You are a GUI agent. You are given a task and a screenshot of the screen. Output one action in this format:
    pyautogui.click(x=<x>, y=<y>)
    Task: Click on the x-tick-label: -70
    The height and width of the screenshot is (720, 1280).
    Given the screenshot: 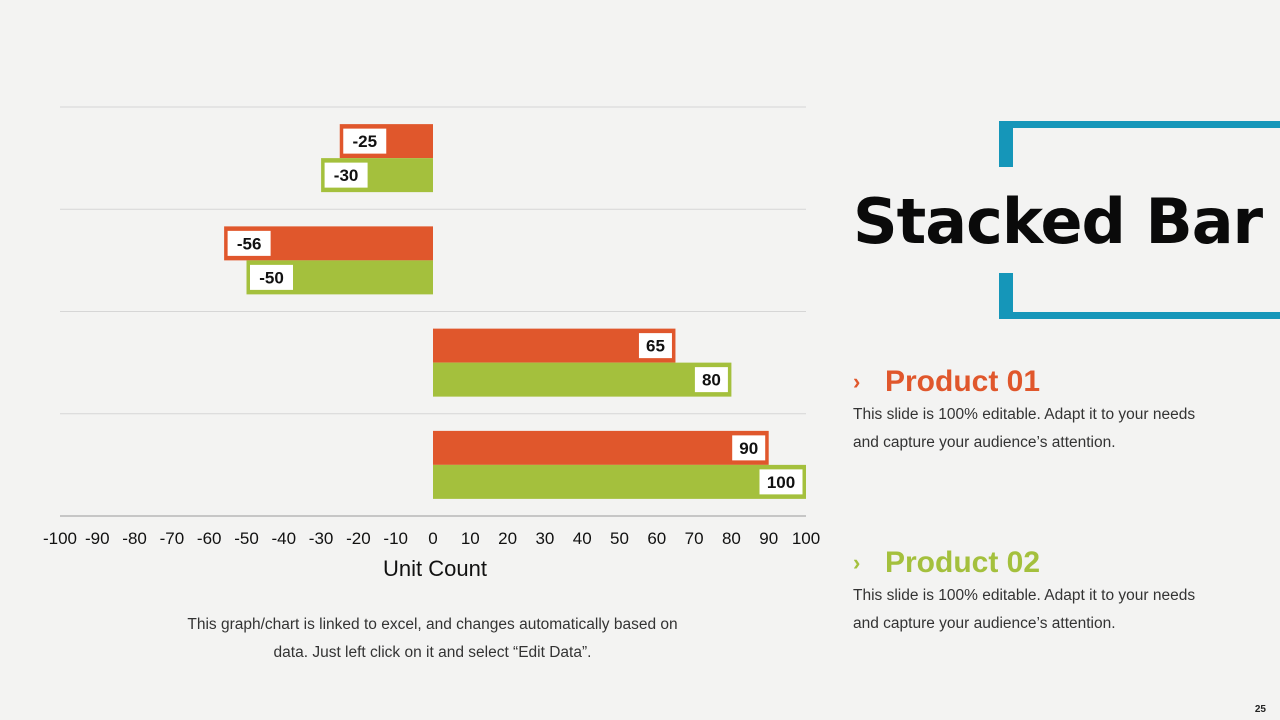 What is the action you would take?
    pyautogui.click(x=172, y=538)
    